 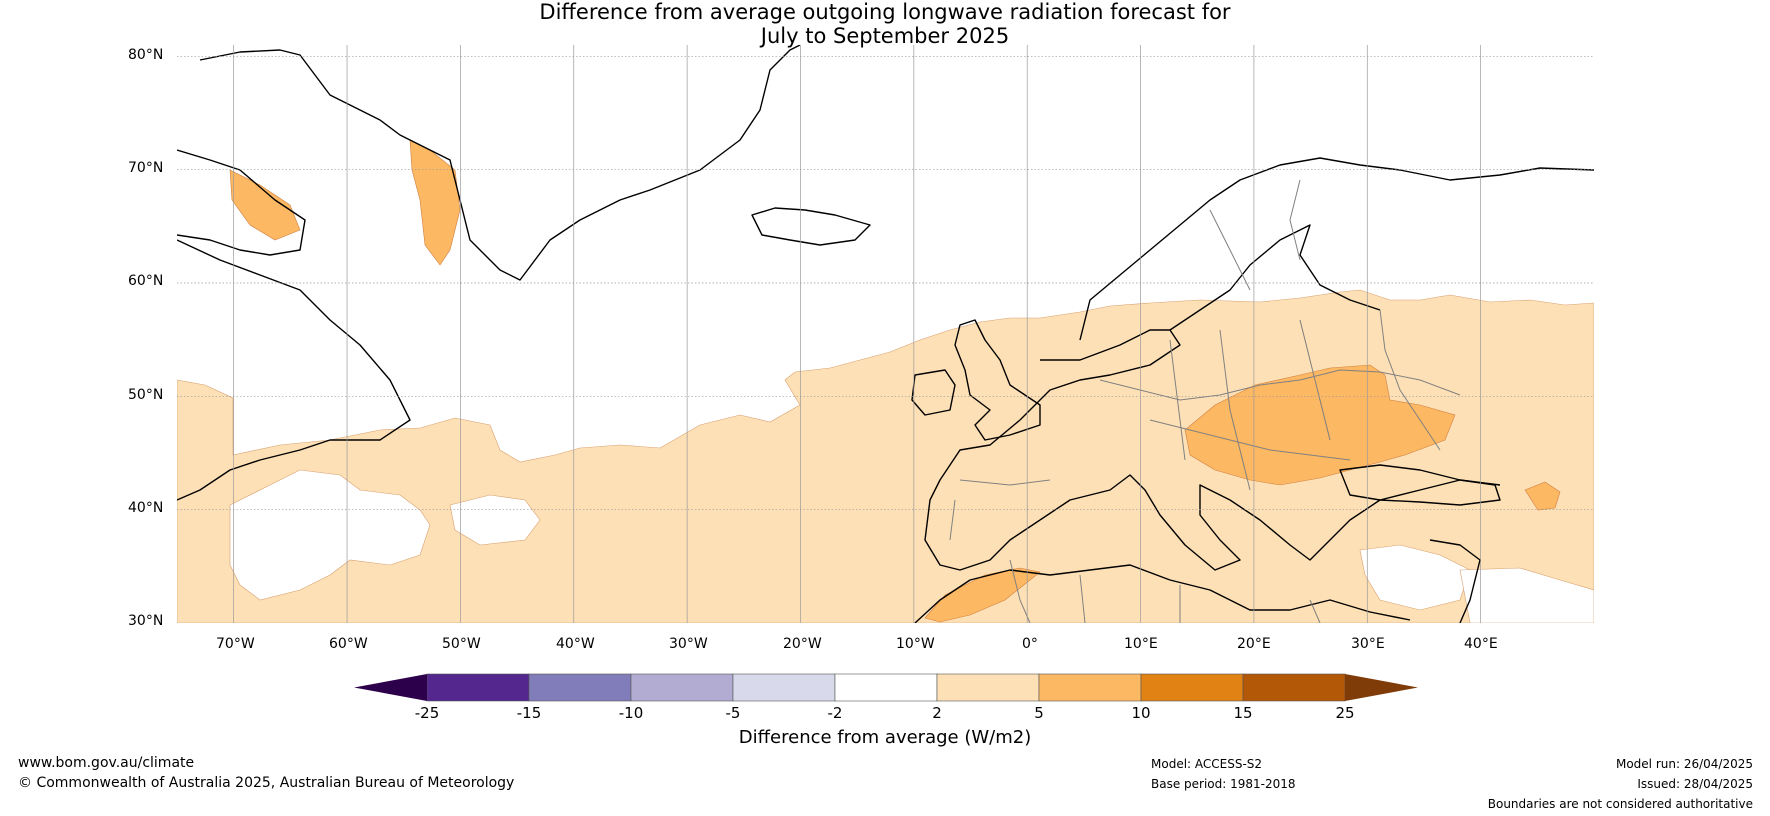 I want to click on lat-label: 50°N, so click(x=146, y=395).